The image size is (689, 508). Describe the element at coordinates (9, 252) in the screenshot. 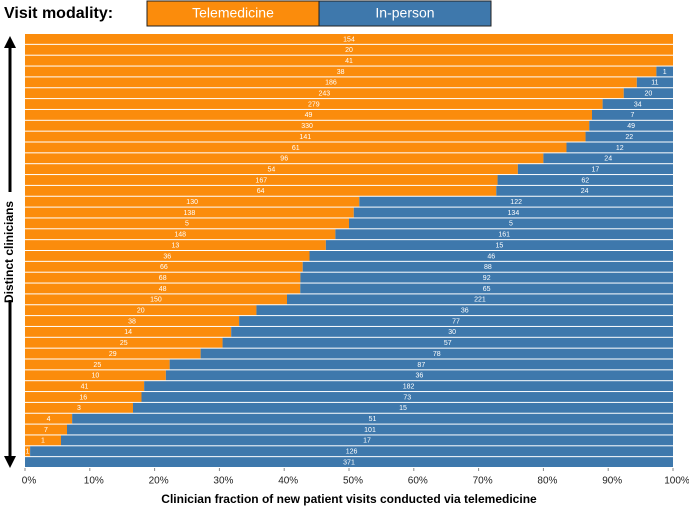

I see `y-axis-label: Distinct clinicians` at that location.